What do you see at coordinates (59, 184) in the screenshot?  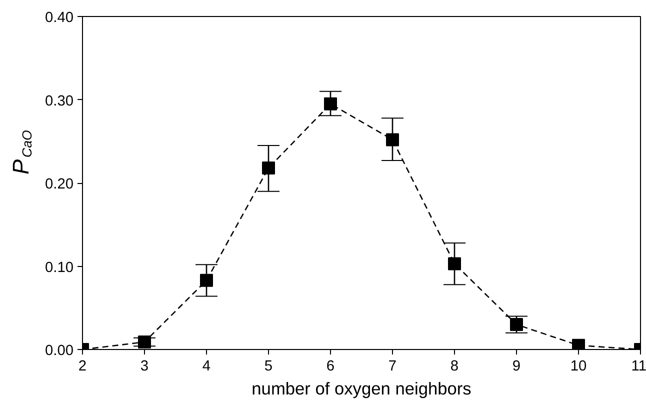 I see `y-tick-label: 0.20` at bounding box center [59, 184].